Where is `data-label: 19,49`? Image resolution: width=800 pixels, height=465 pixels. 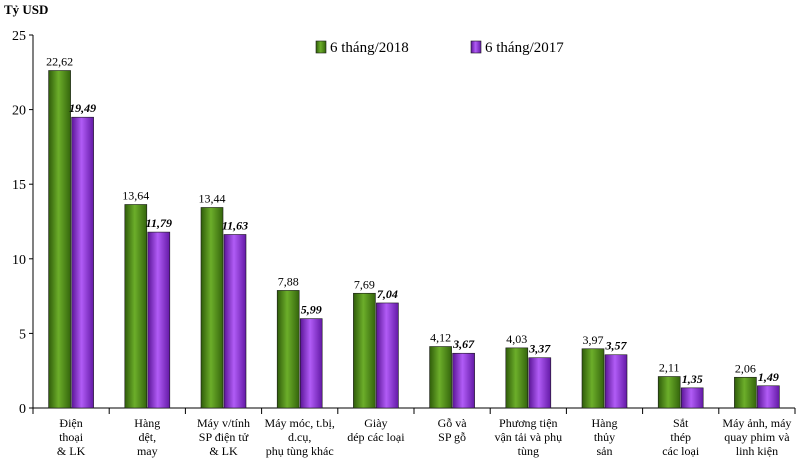
data-label: 19,49 is located at coordinates (82, 108).